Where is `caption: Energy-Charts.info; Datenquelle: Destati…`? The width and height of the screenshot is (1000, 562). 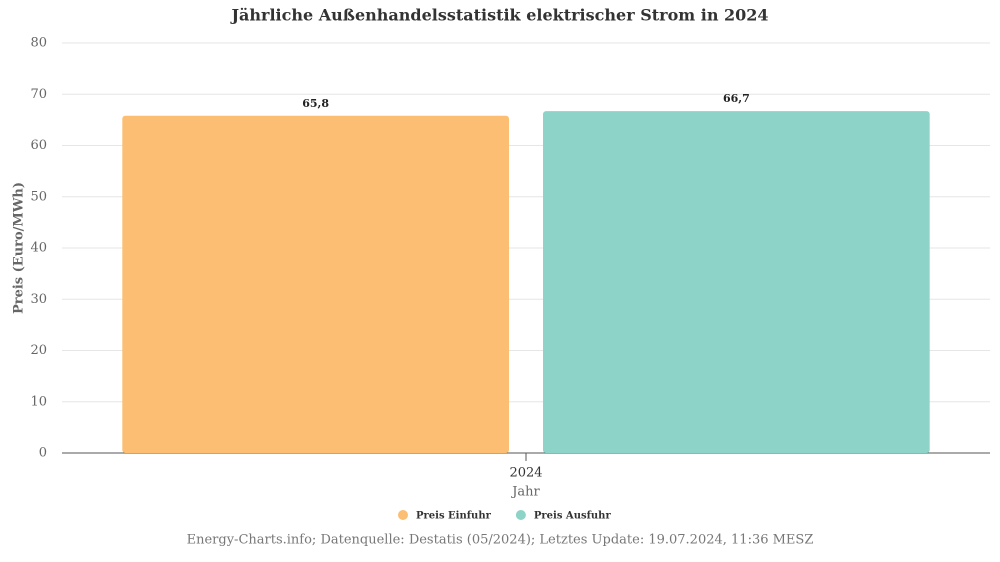 caption: Energy-Charts.info; Datenquelle: Destati… is located at coordinates (500, 540).